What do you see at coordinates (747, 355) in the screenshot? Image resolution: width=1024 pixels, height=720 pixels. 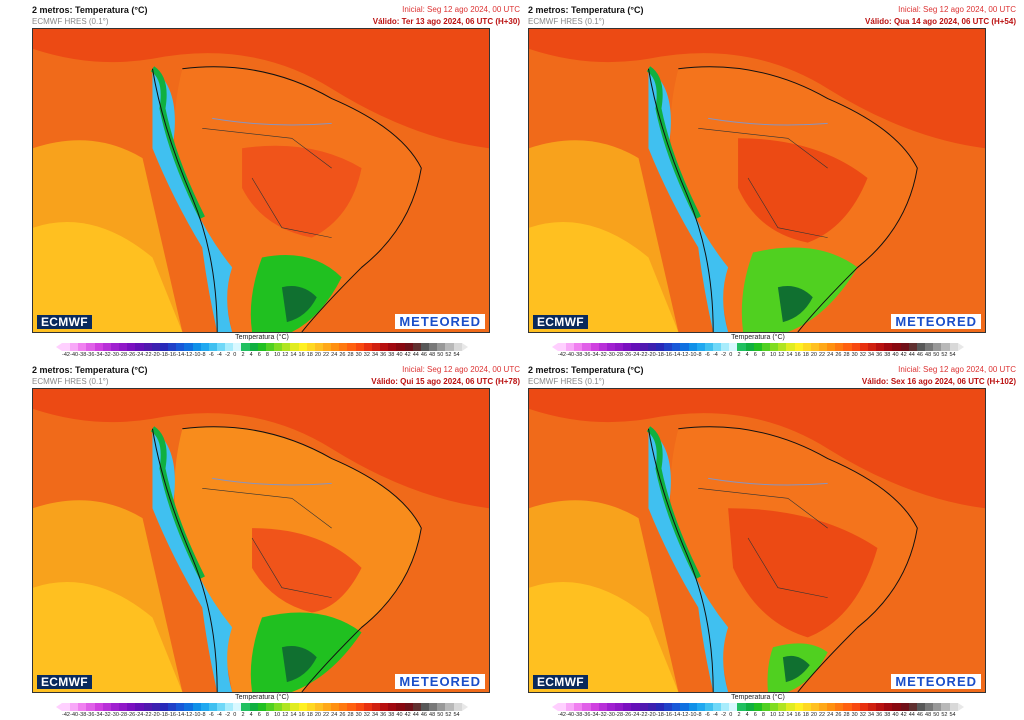 I see `legend-tick-label: 4` at bounding box center [747, 355].